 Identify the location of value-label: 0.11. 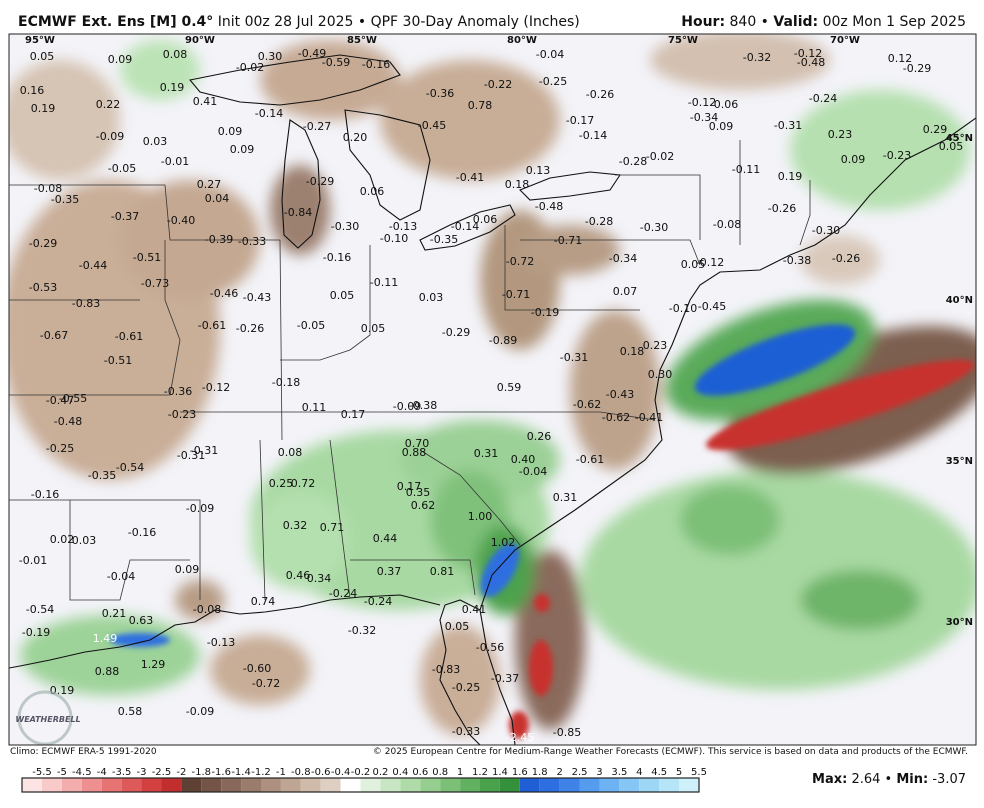
(314, 407).